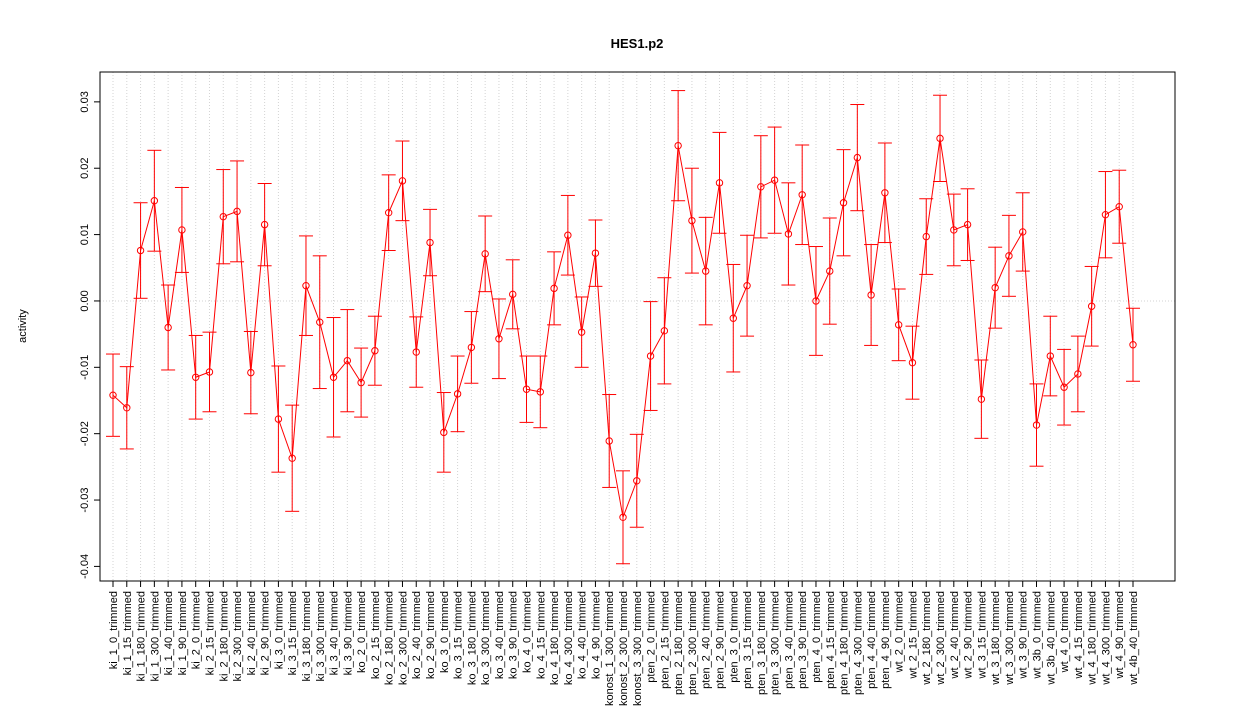 The image size is (1245, 720). Describe the element at coordinates (886, 640) in the screenshot. I see `x-tick-label: pten_4_90_trimmed` at that location.